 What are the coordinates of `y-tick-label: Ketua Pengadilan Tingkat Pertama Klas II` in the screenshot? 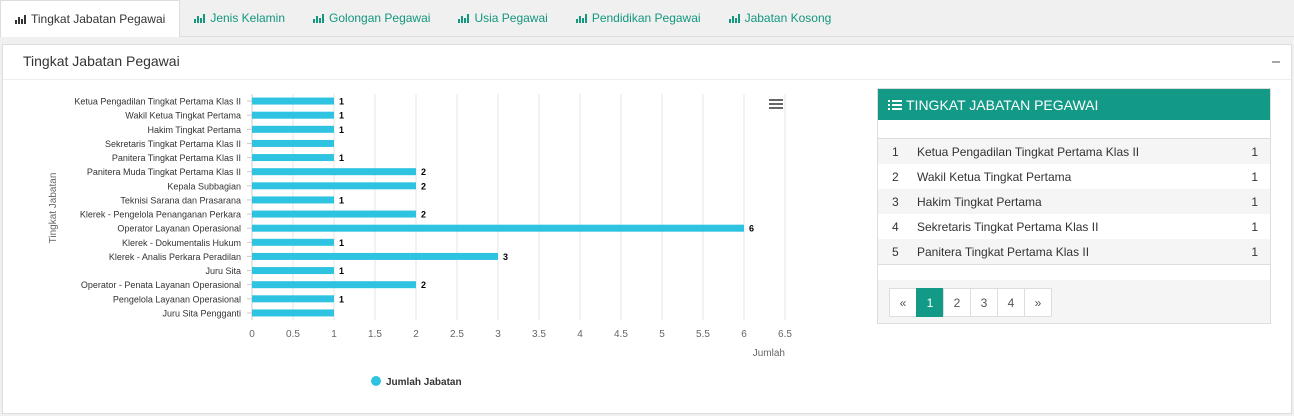 It's located at (157, 102).